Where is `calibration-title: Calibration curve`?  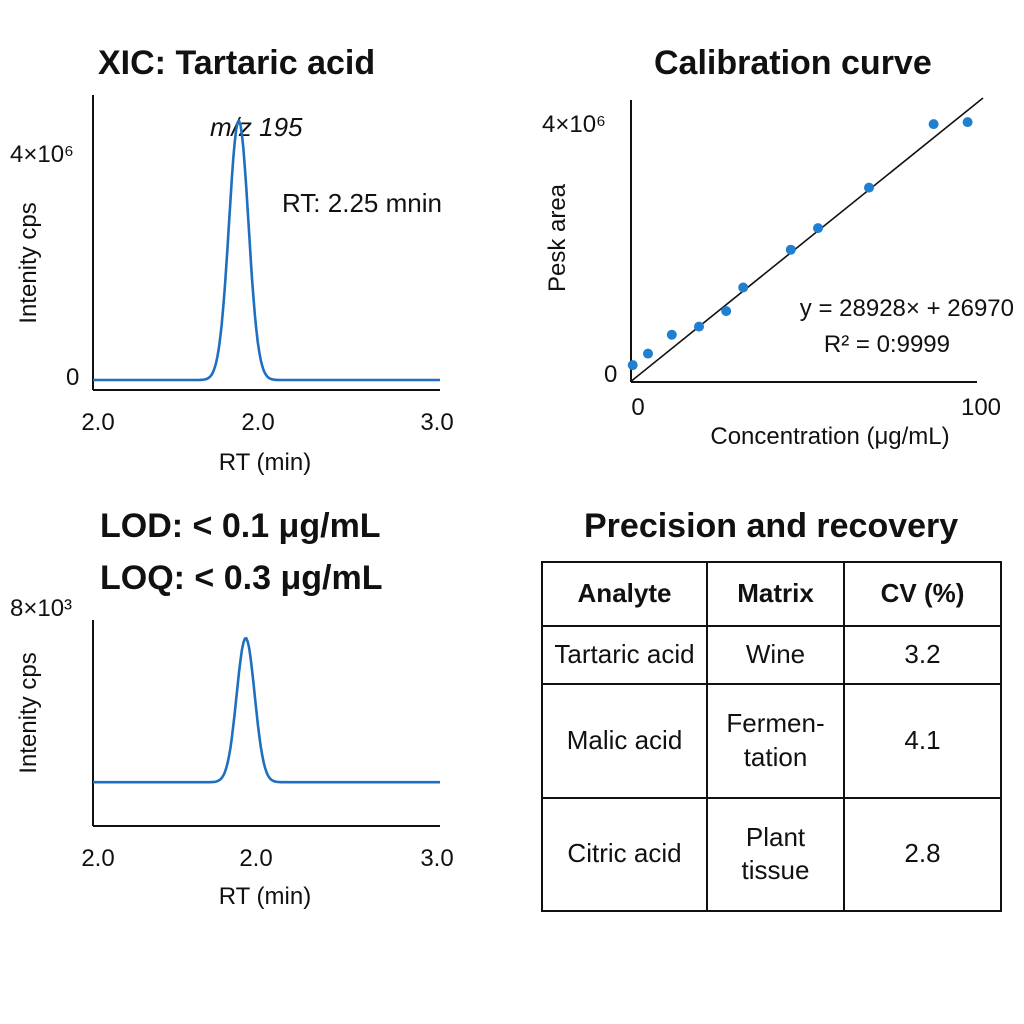
calibration-title: Calibration curve is located at coordinates (793, 63).